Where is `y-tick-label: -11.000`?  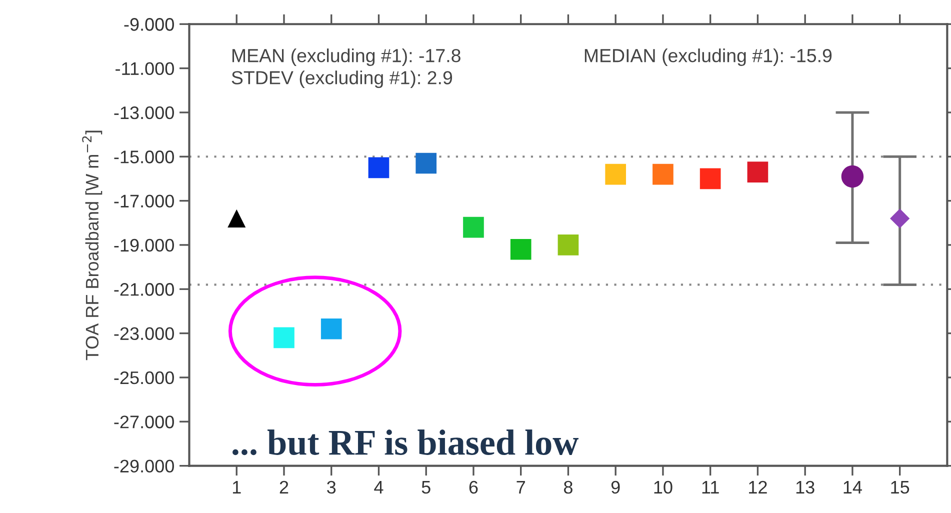 y-tick-label: -11.000 is located at coordinates (145, 68).